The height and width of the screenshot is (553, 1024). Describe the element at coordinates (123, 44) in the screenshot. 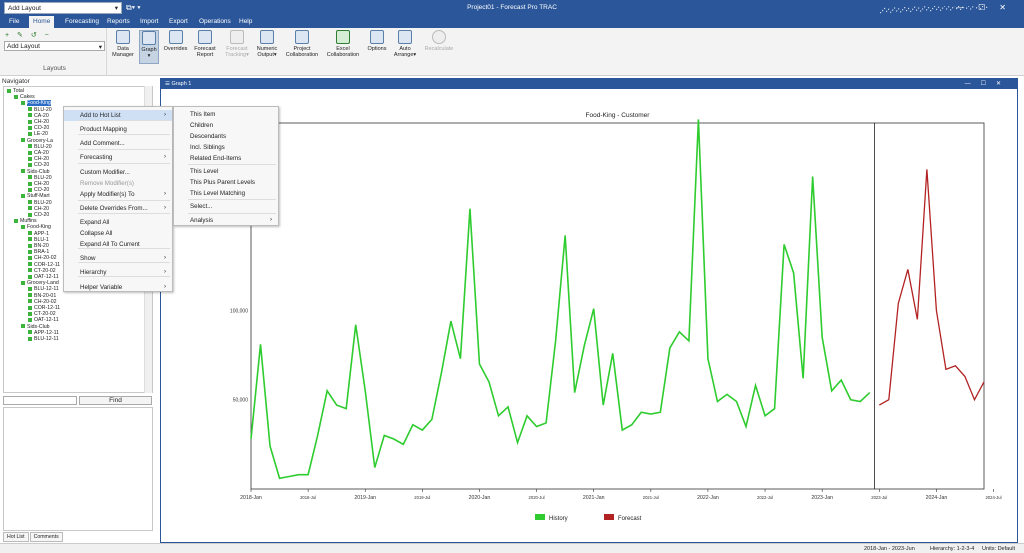

I see `data-manager-button: Data Manager` at that location.